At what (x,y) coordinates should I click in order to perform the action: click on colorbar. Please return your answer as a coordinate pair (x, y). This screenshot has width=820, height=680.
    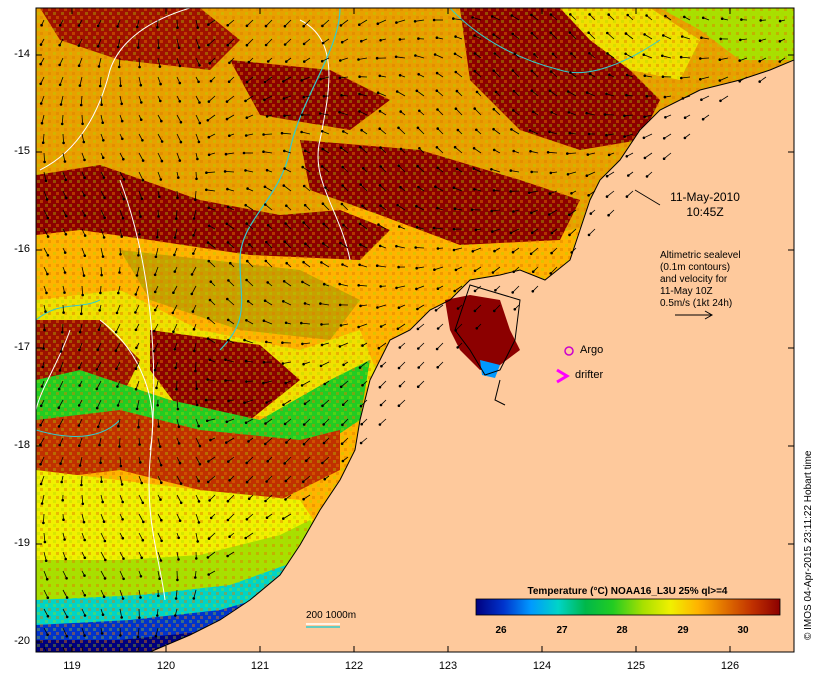
    Looking at the image, I should click on (628, 607).